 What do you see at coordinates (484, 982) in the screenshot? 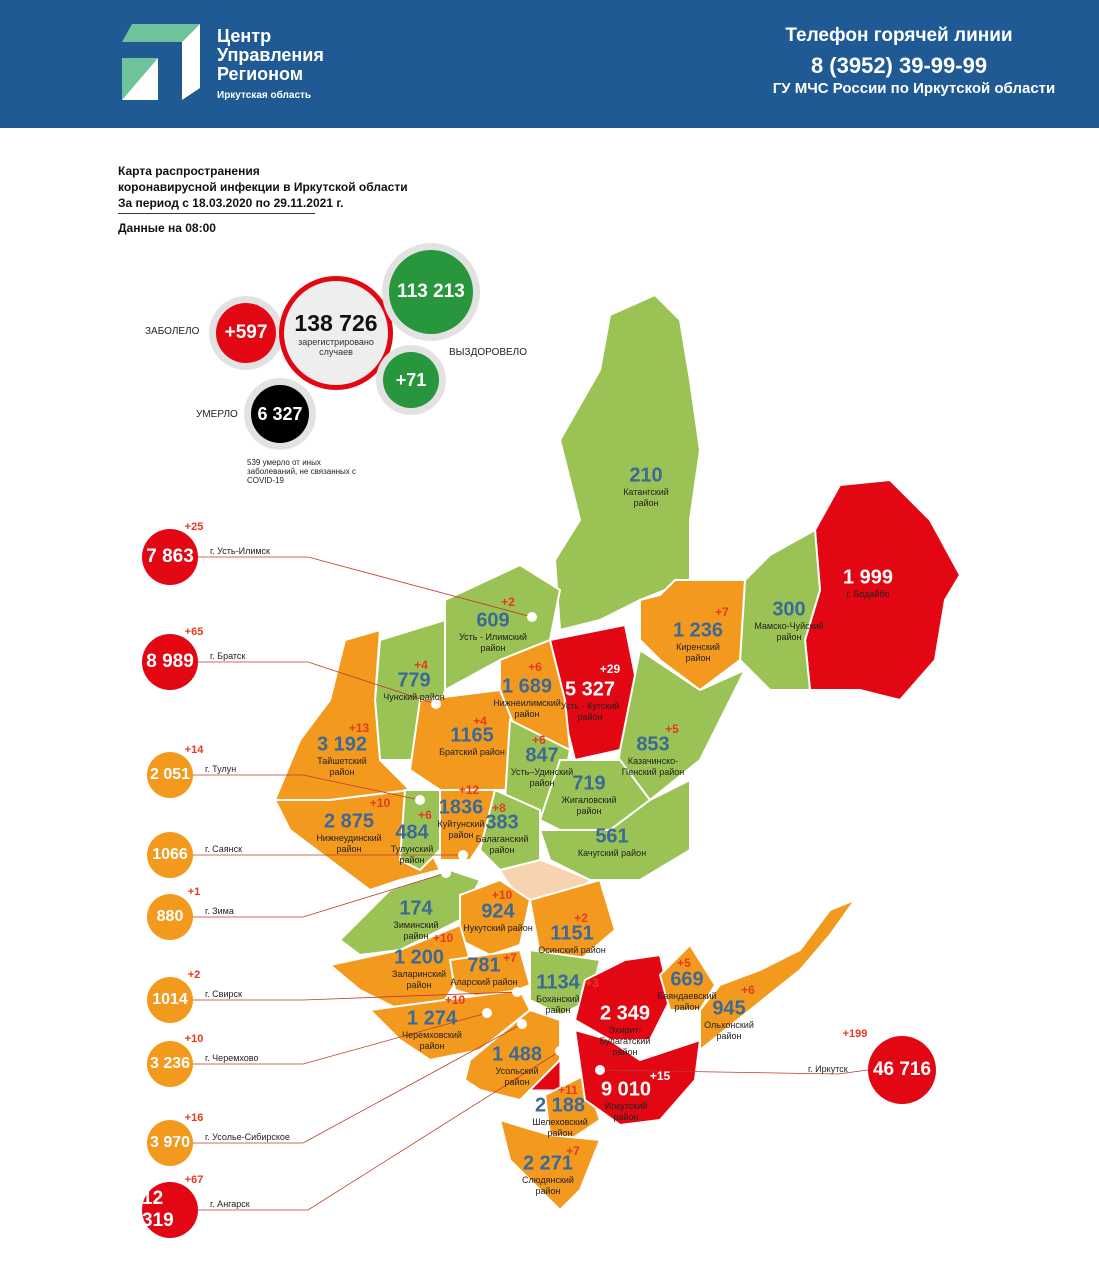
I see `region-name: Аларский район` at bounding box center [484, 982].